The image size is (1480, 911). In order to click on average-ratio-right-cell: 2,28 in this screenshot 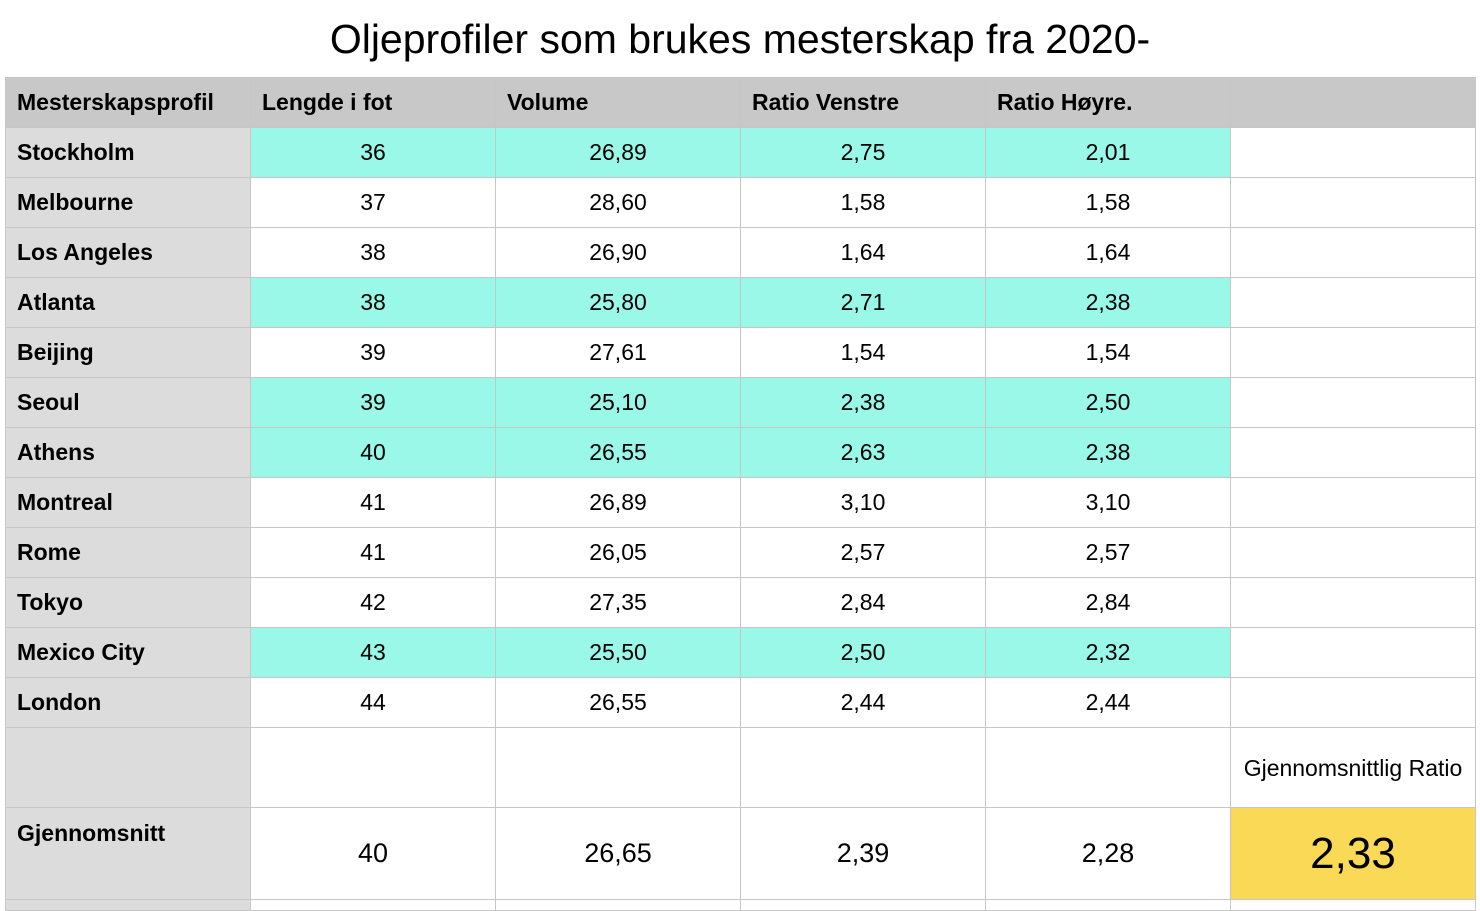, I will do `click(1108, 853)`.